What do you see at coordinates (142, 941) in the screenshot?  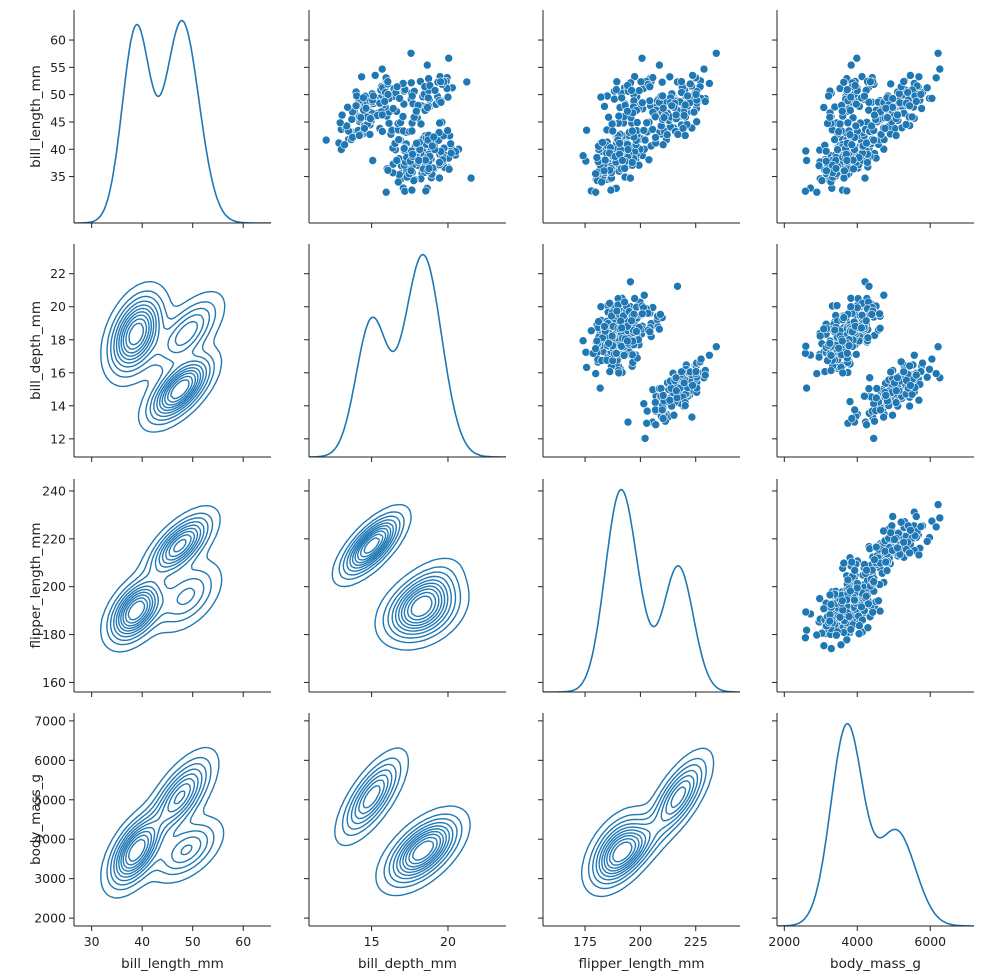 I see `x-tick-label: 40` at bounding box center [142, 941].